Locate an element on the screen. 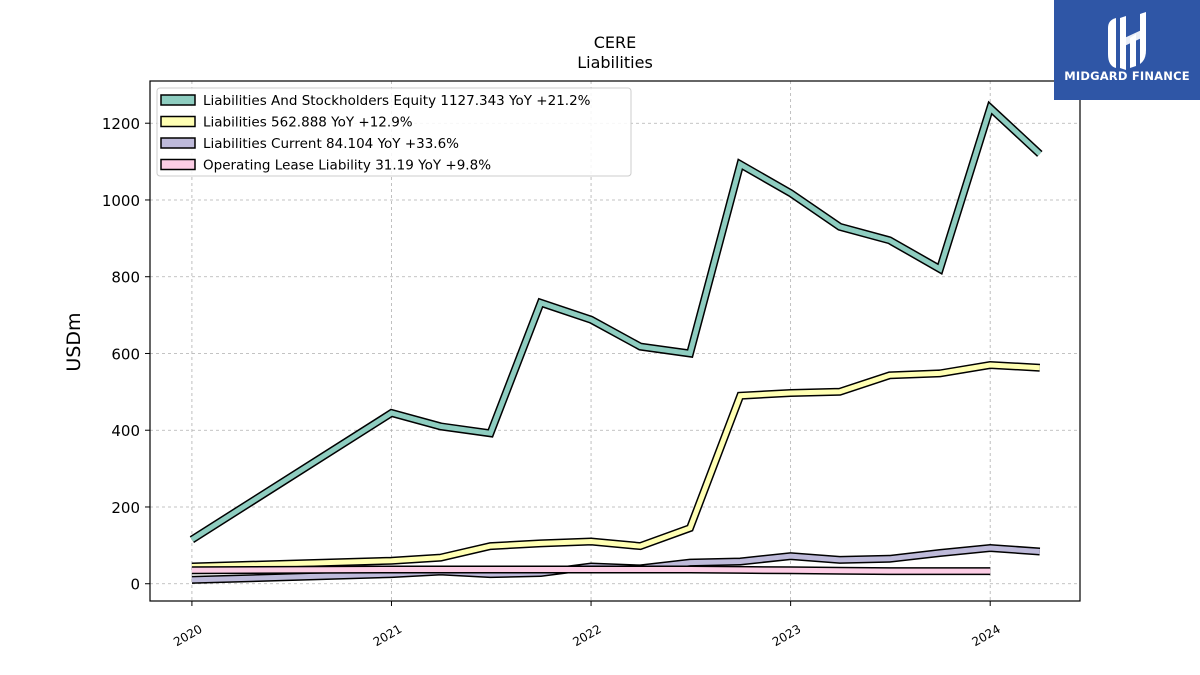 The width and height of the screenshot is (1200, 675). y-tick-label: 600 is located at coordinates (125, 354).